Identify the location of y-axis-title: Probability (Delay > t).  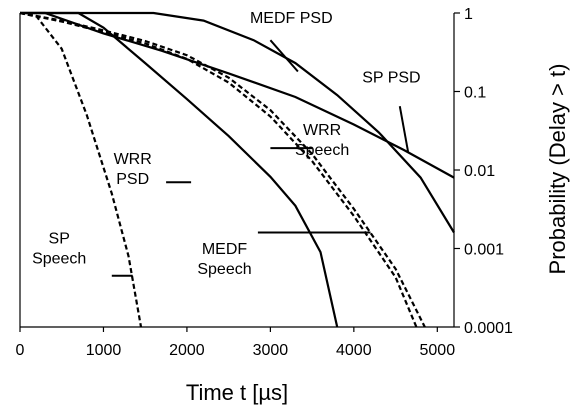
(557, 169).